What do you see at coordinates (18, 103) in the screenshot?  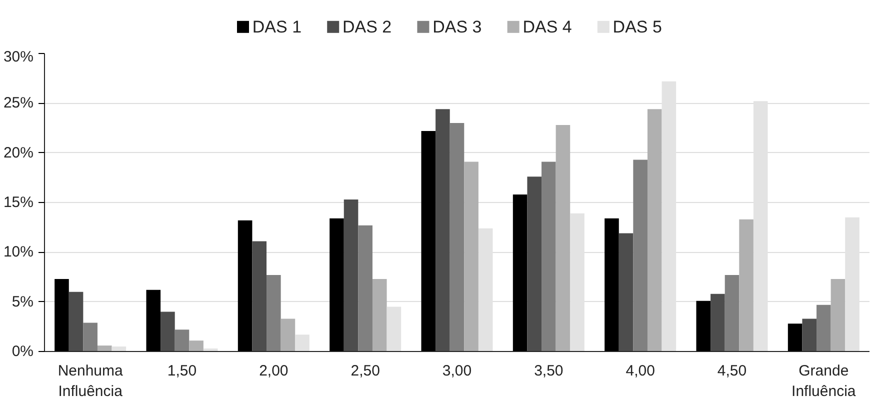 I see `y-tick-label: 25%` at bounding box center [18, 103].